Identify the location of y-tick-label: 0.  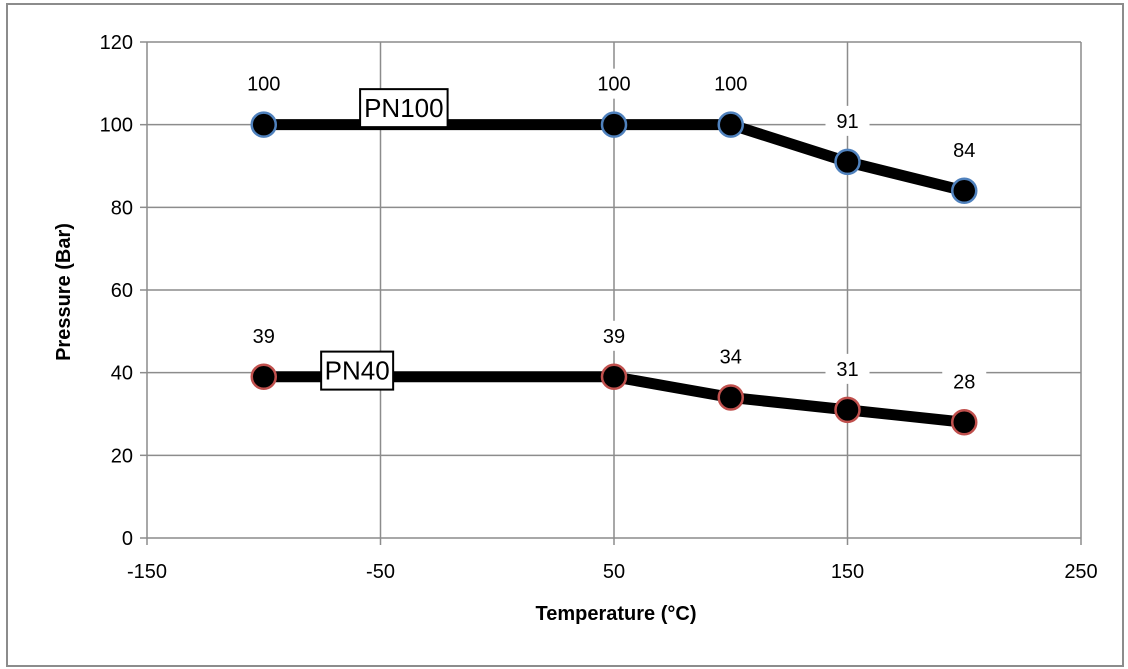
(127, 539).